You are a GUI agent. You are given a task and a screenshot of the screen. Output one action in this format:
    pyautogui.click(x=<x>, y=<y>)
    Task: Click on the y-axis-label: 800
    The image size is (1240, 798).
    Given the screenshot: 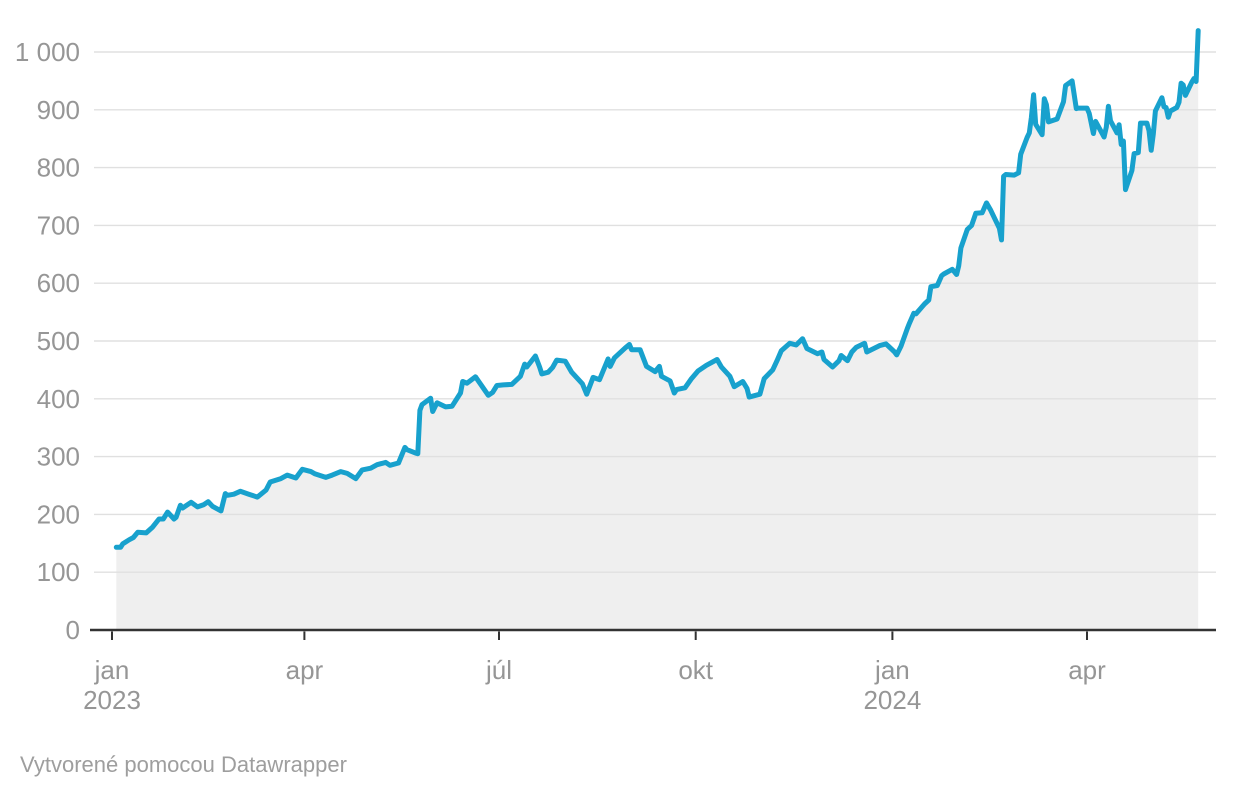 What is the action you would take?
    pyautogui.click(x=58, y=168)
    